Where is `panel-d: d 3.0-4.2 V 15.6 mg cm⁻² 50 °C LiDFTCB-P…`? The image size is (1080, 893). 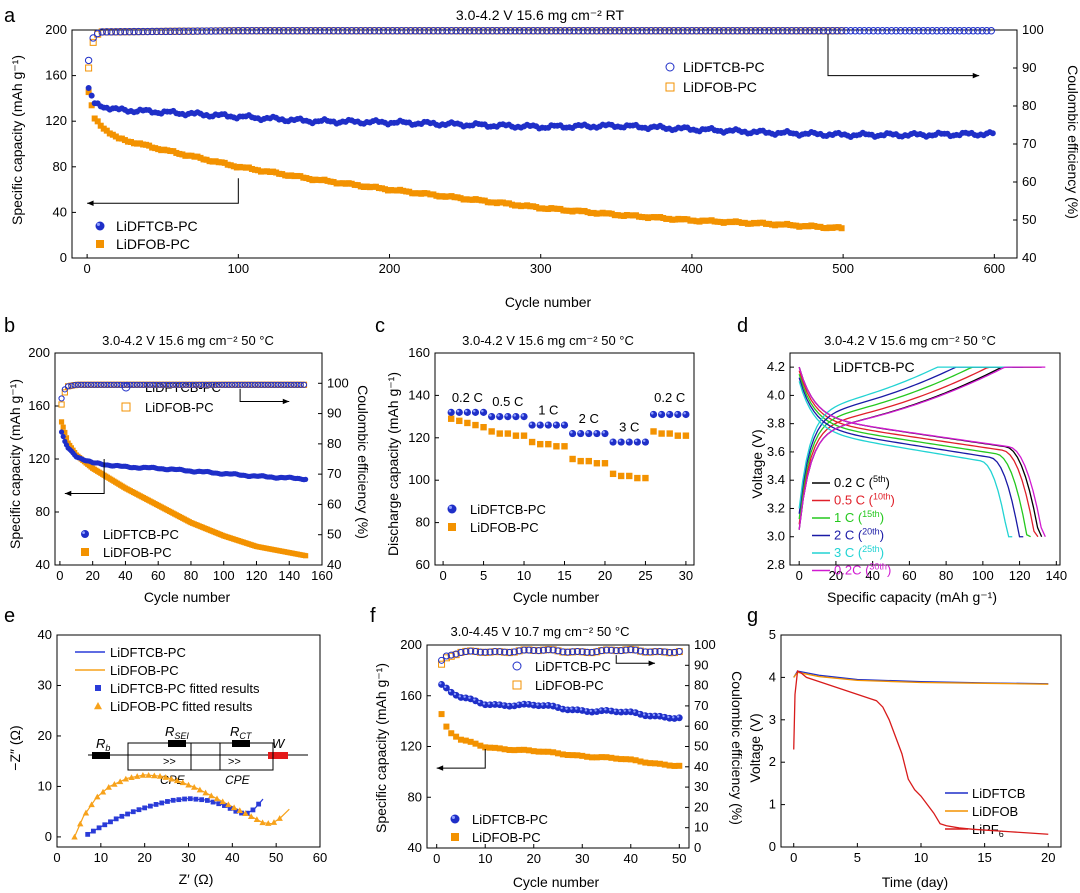
panel-d: d 3.0-4.2 V 15.6 mg cm⁻² 50 °C LiDFTCB-P… is located at coordinates (902, 460).